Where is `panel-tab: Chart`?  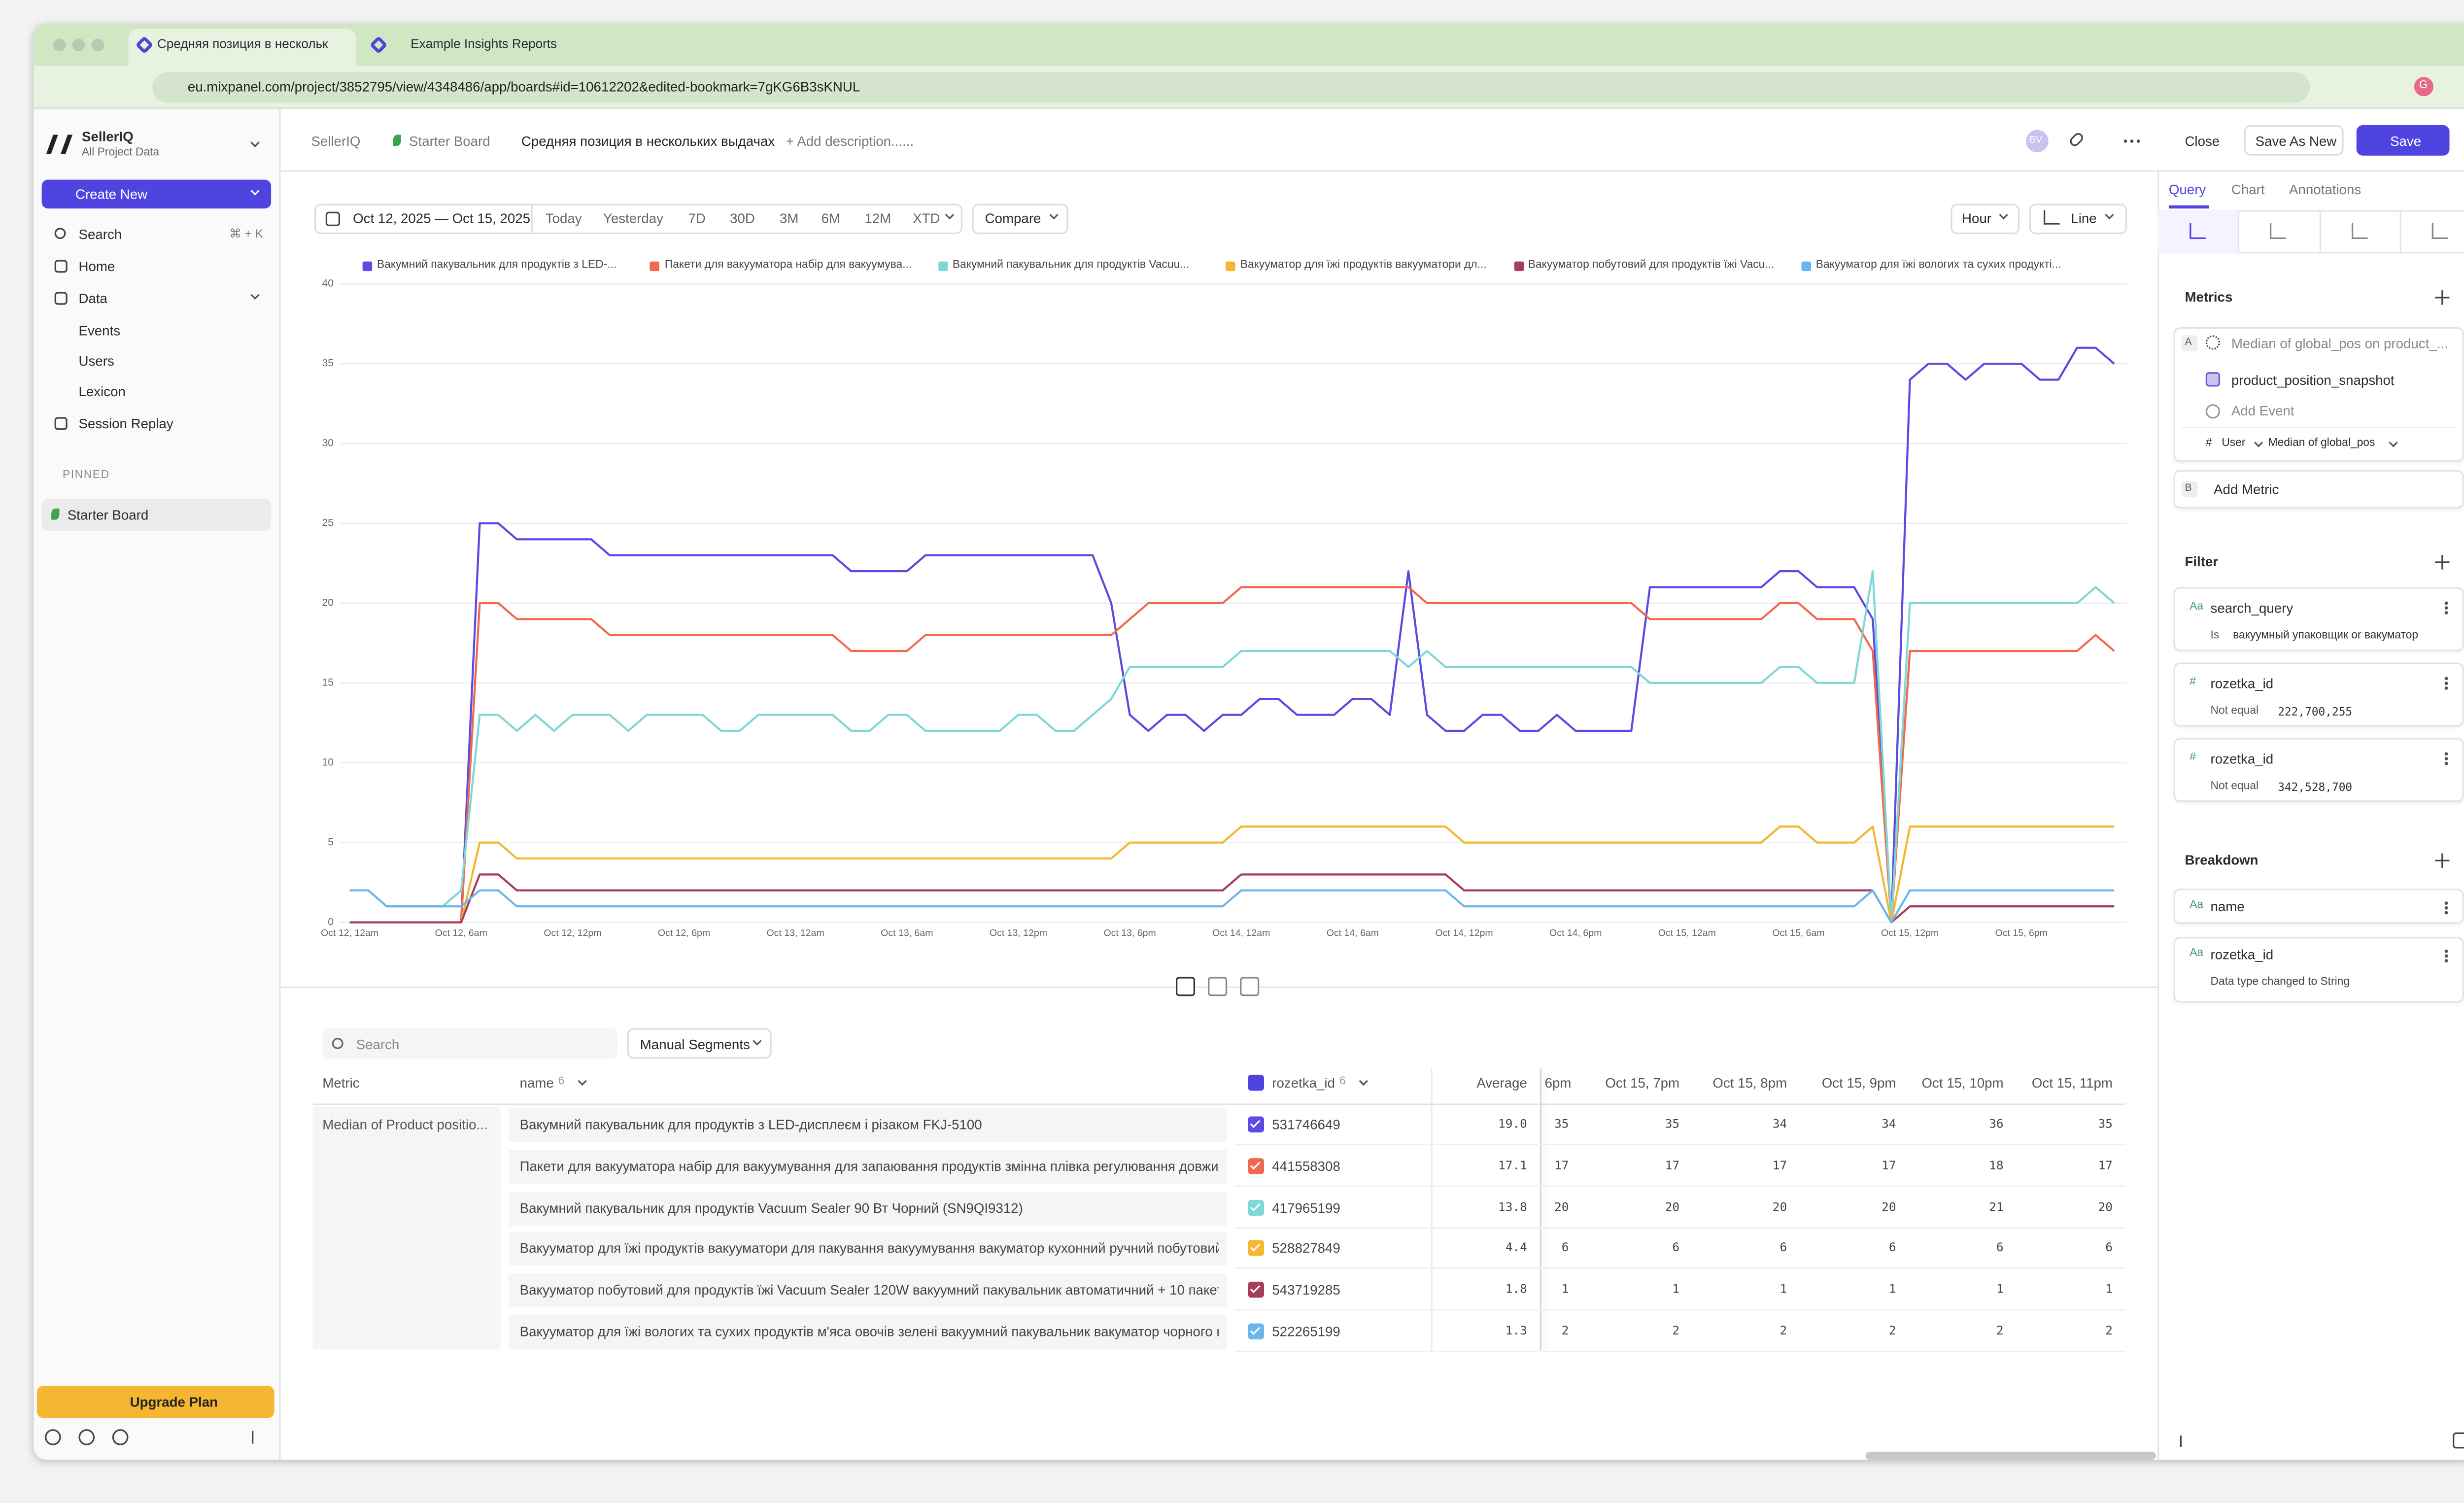
panel-tab: Chart is located at coordinates (2248, 189).